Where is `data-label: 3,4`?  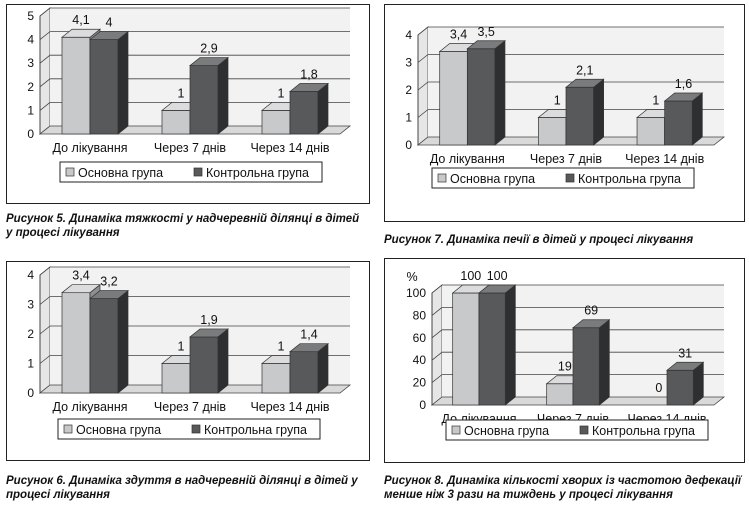 data-label: 3,4 is located at coordinates (458, 35).